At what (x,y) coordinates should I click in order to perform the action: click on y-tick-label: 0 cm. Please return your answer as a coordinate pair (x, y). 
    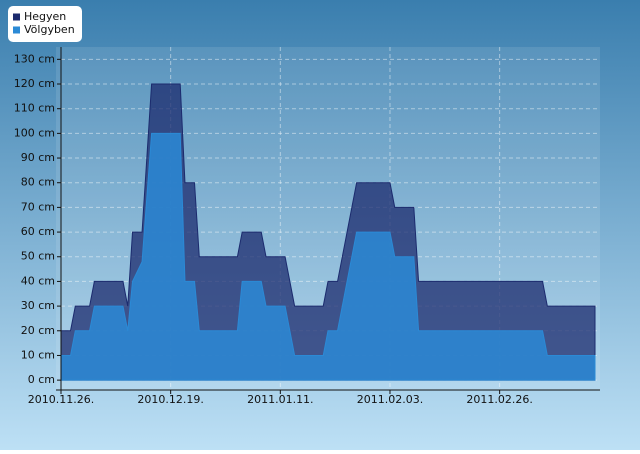
    Looking at the image, I should click on (41, 379).